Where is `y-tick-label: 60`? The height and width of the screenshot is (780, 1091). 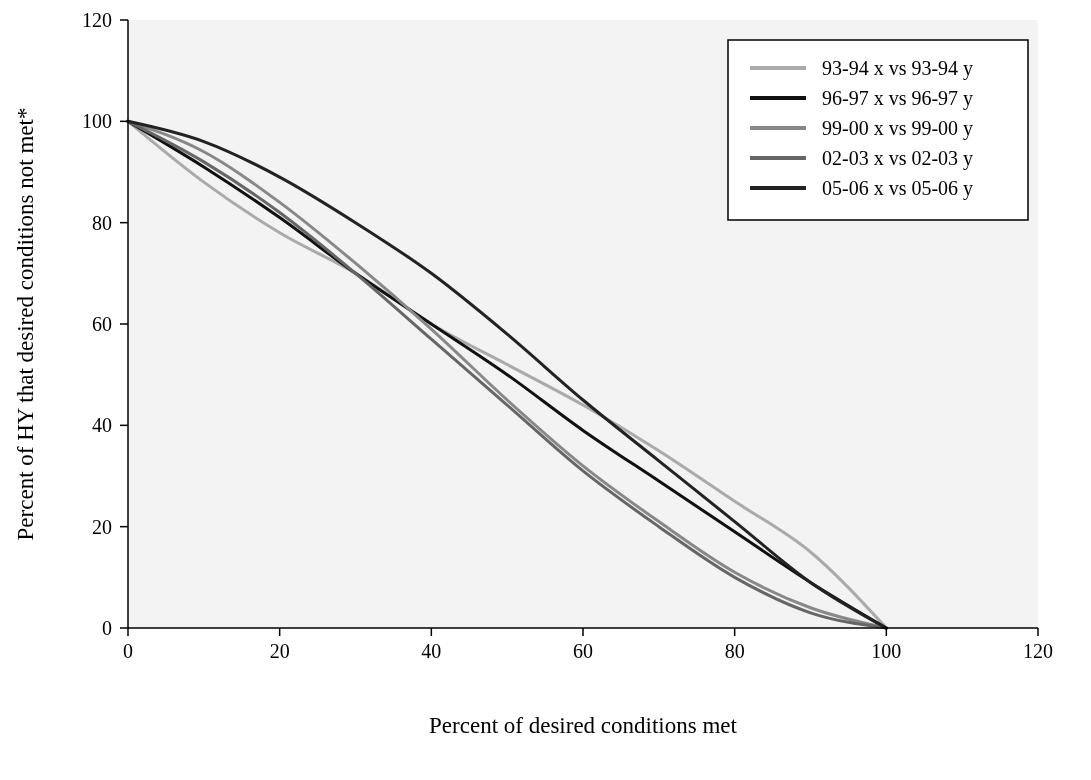
y-tick-label: 60 is located at coordinates (102, 324).